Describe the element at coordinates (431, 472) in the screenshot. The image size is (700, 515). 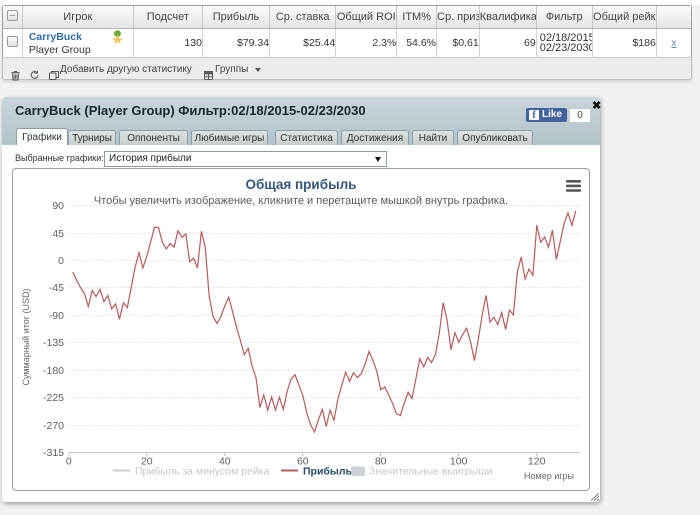
I see `svg-text: Значительные выигрыши` at that location.